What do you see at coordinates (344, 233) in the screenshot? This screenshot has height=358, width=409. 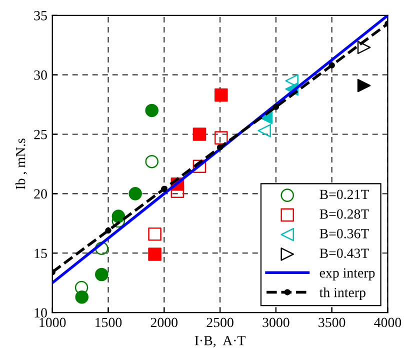 I see `legend-label: B=0.36T` at bounding box center [344, 233].